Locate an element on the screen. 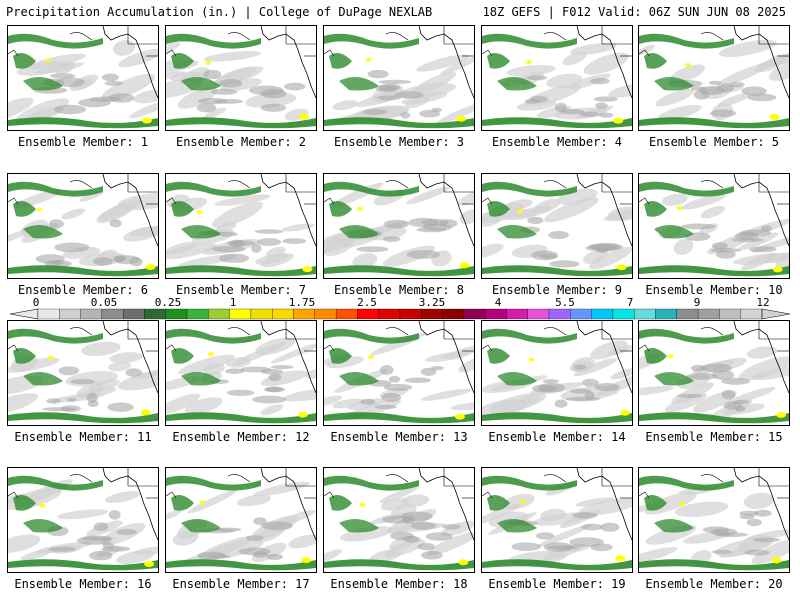  colorbar-tick-label: 2.5 is located at coordinates (367, 302).